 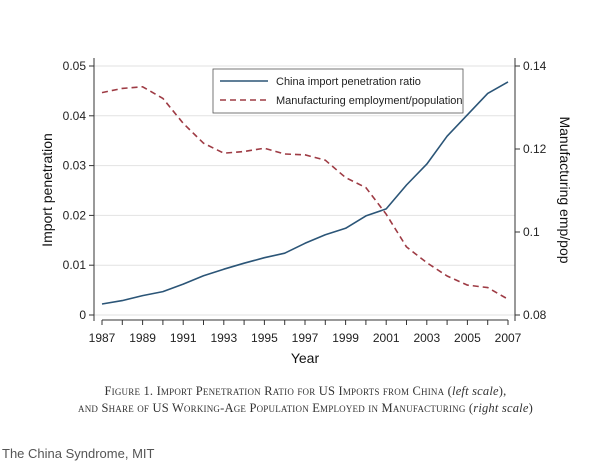 I want to click on y-left-tick-label: 0.05, so click(x=75, y=66).